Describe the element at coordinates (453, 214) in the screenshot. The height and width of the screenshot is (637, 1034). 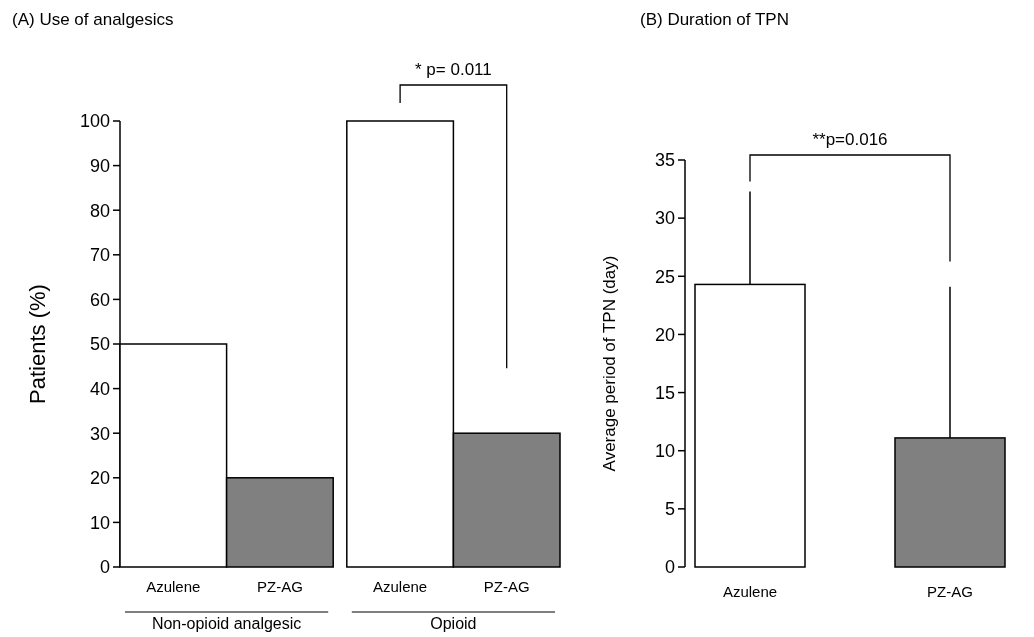
I see `significance-bracket: * p= 0.011` at that location.